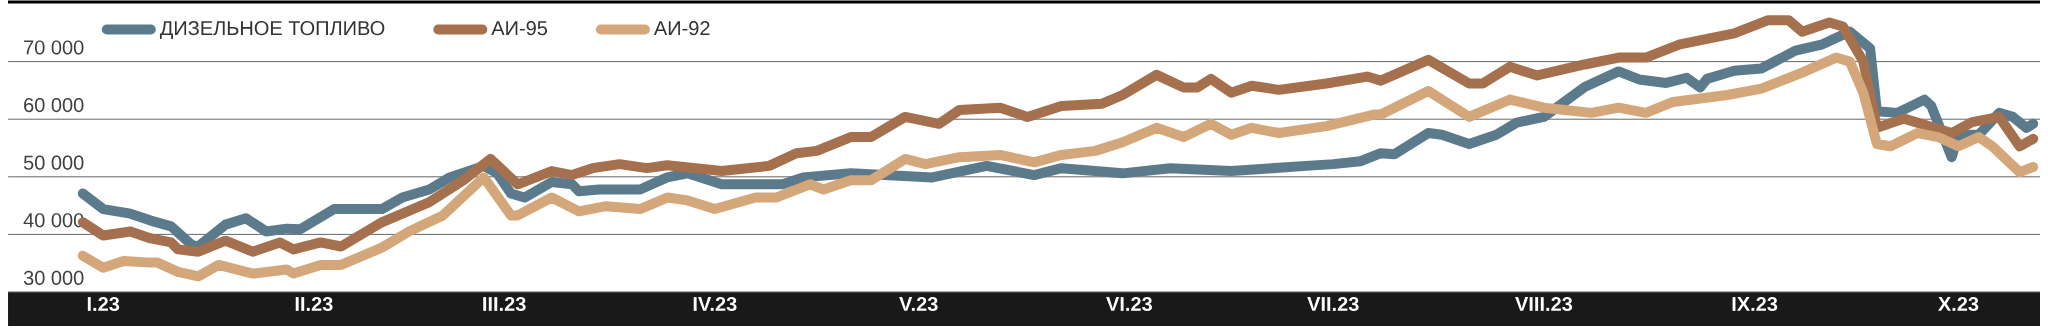 The width and height of the screenshot is (2048, 329). Describe the element at coordinates (1755, 304) in the screenshot. I see `x-tick-label: IX.23` at that location.